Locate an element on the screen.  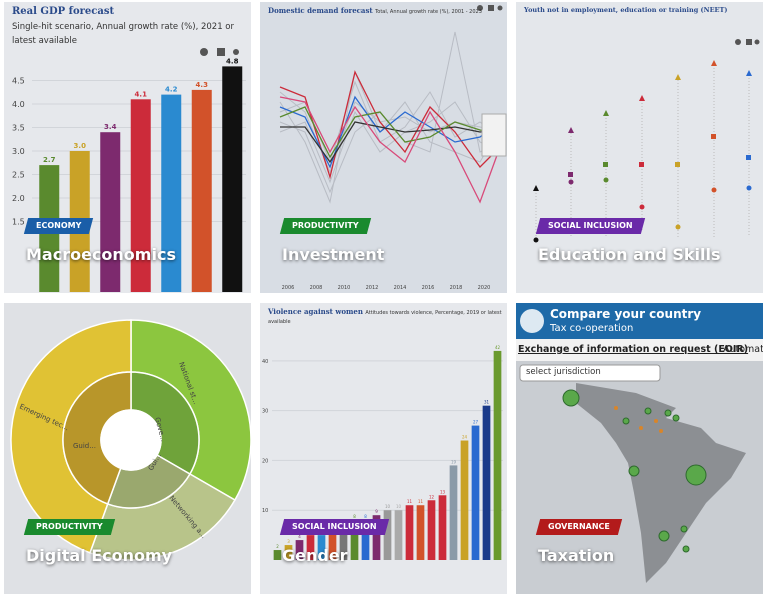
x-tick-label: 2014 is located at coordinates (400, 288).